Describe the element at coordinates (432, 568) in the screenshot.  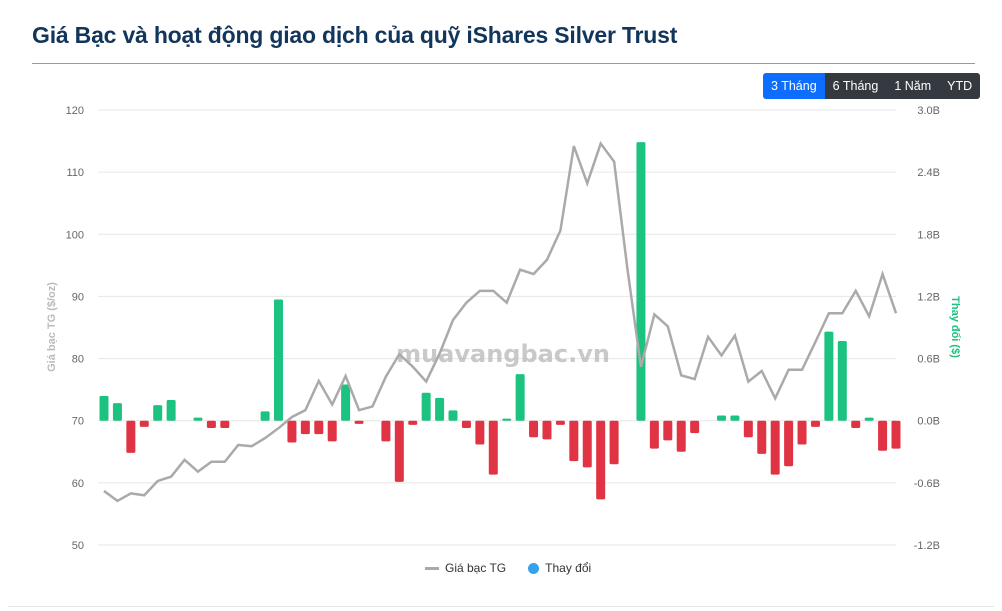
I see `legend-line-swatch` at that location.